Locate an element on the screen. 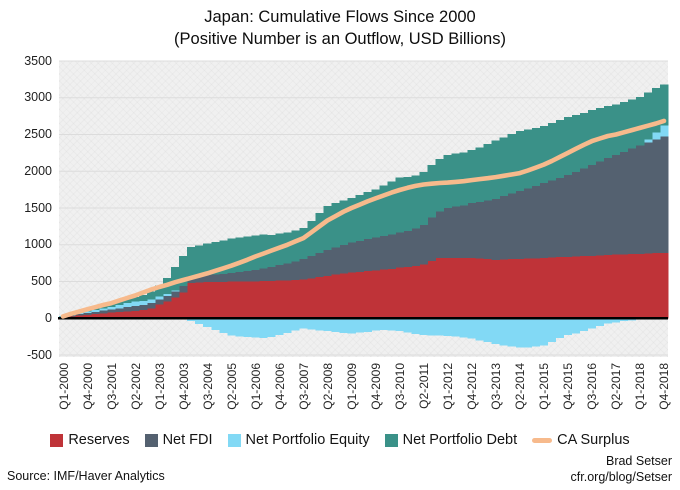  legend-item: Reserves is located at coordinates (90, 440).